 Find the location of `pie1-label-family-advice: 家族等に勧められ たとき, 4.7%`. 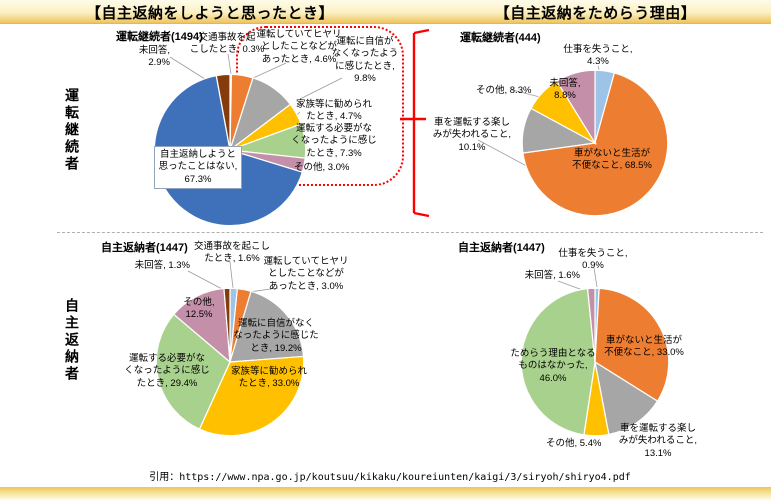

pie1-label-family-advice: 家族等に勧められ たとき, 4.7% is located at coordinates (333, 111).